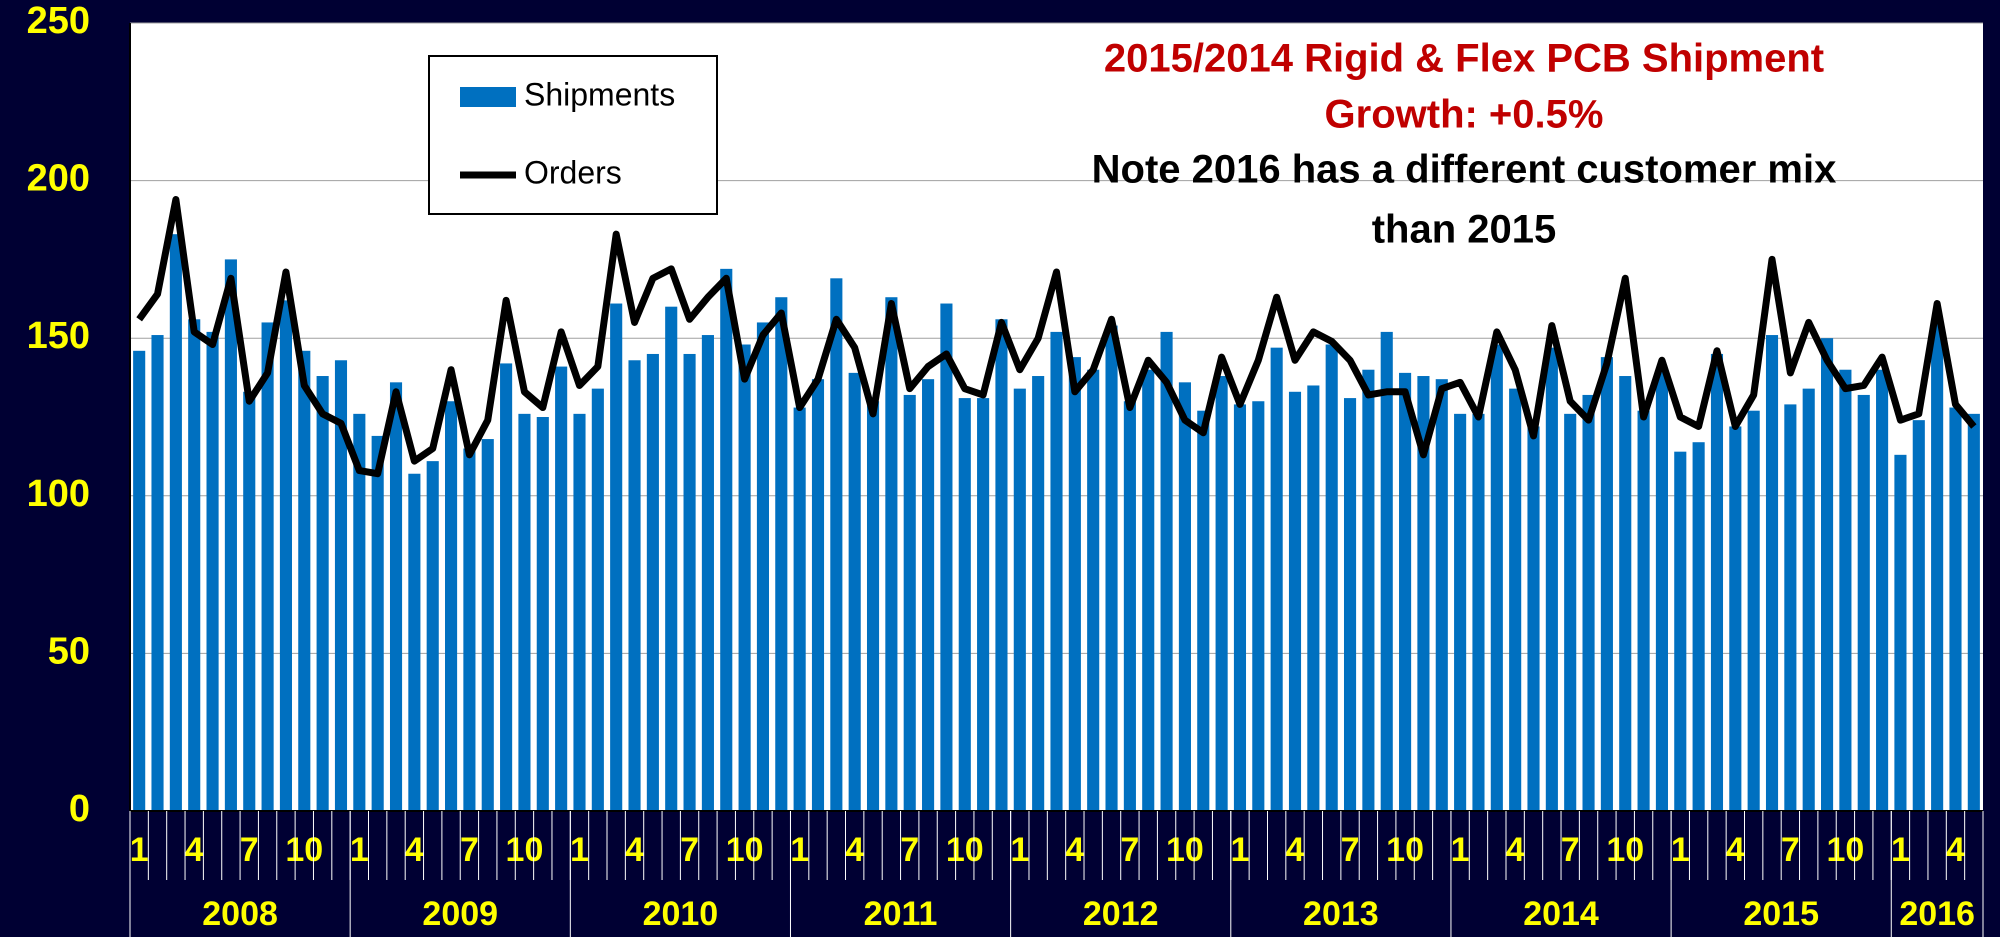  What do you see at coordinates (1464, 115) in the screenshot?
I see `annotation: Growth: +0.5%` at bounding box center [1464, 115].